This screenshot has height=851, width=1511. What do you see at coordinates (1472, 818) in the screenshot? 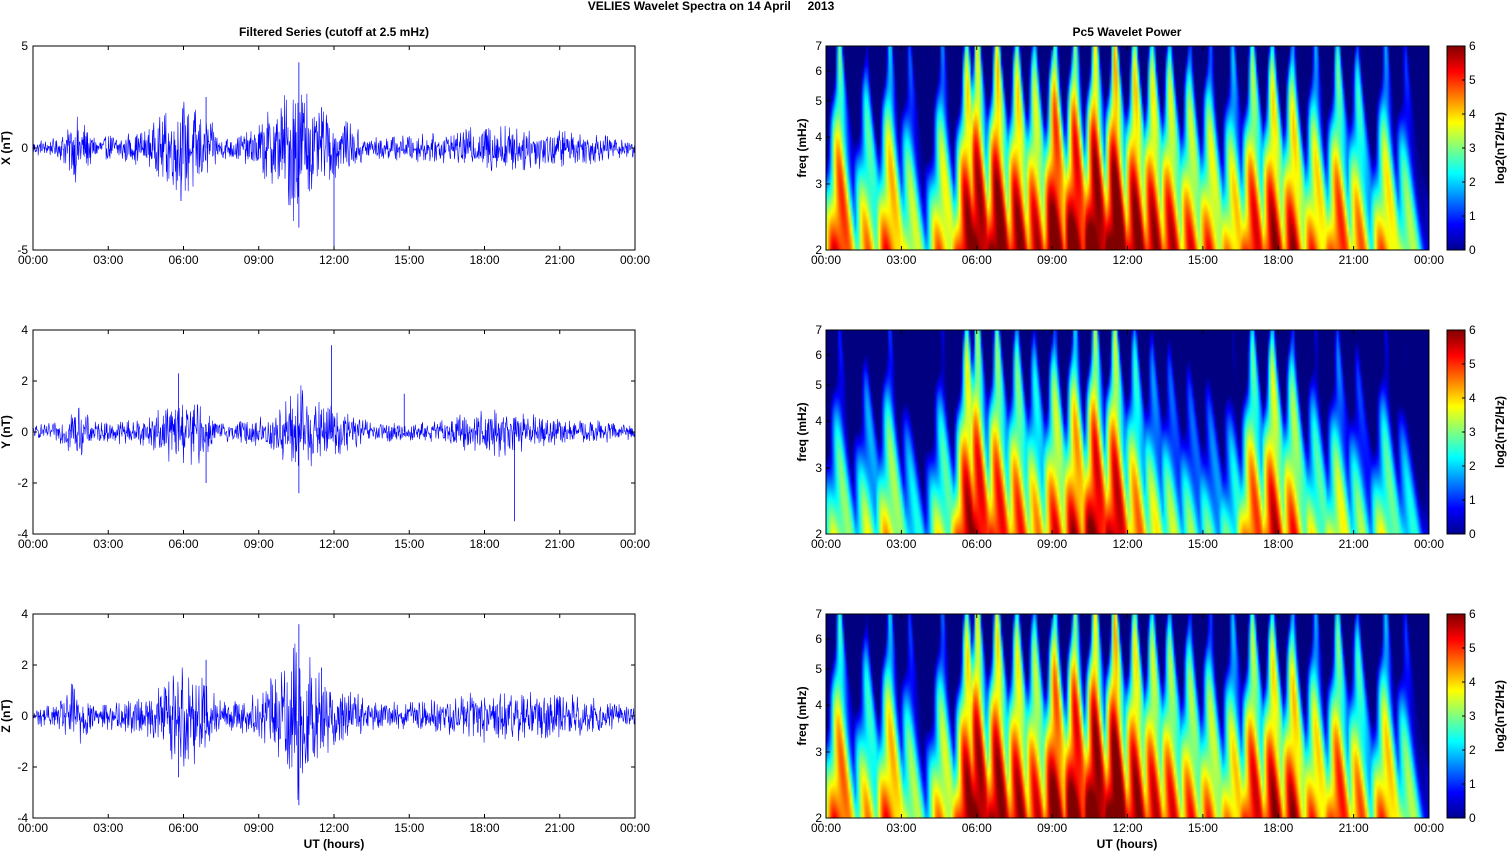
I see `z-wavelet-power-colorbar-tick-label: 0` at bounding box center [1472, 818].